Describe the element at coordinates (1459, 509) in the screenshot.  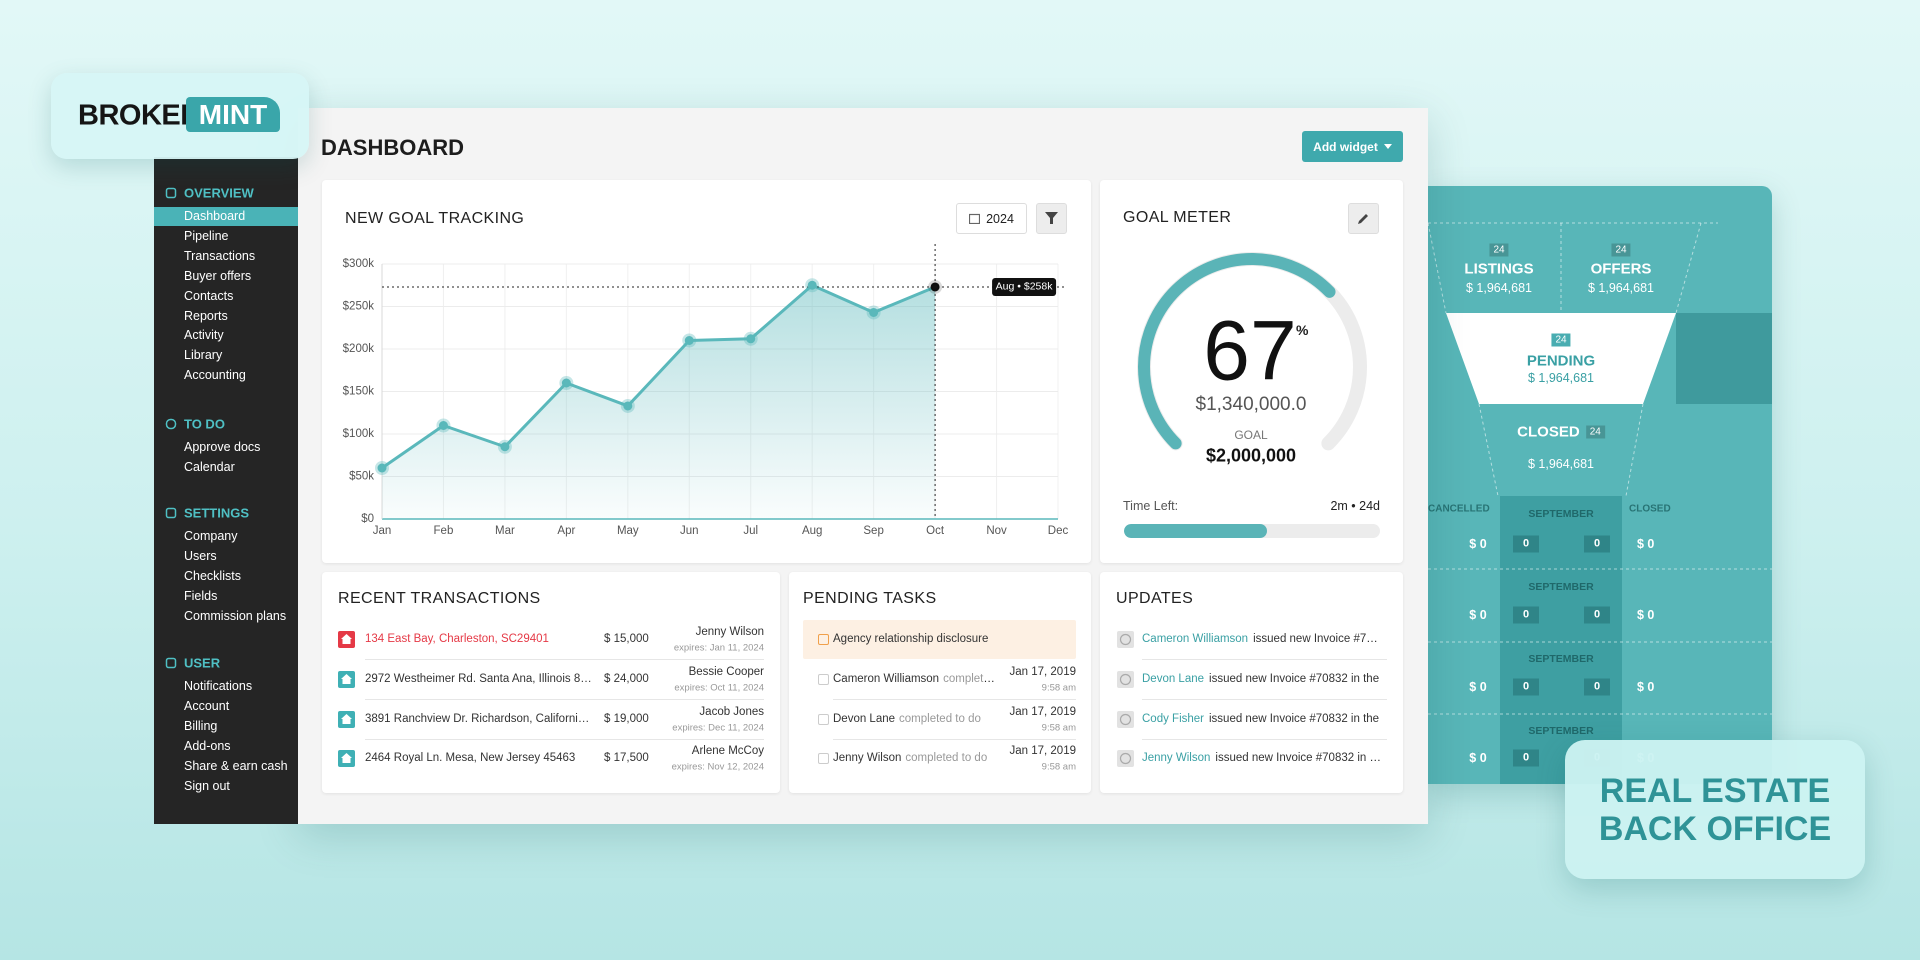
I see `column-header: CANCELLED` at that location.